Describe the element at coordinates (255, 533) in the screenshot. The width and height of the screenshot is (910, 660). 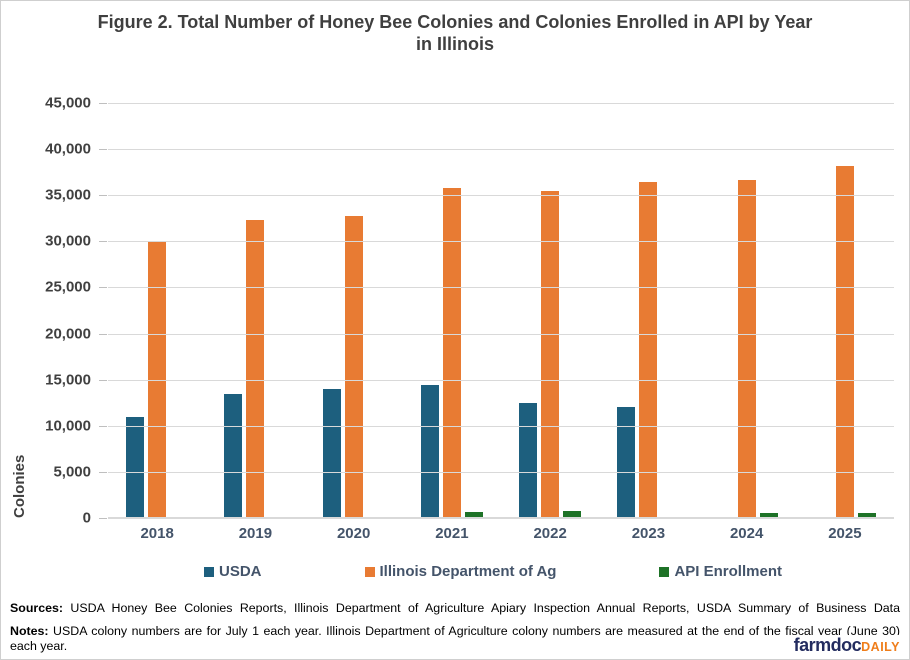
I see `x-label-2019: 2019` at that location.